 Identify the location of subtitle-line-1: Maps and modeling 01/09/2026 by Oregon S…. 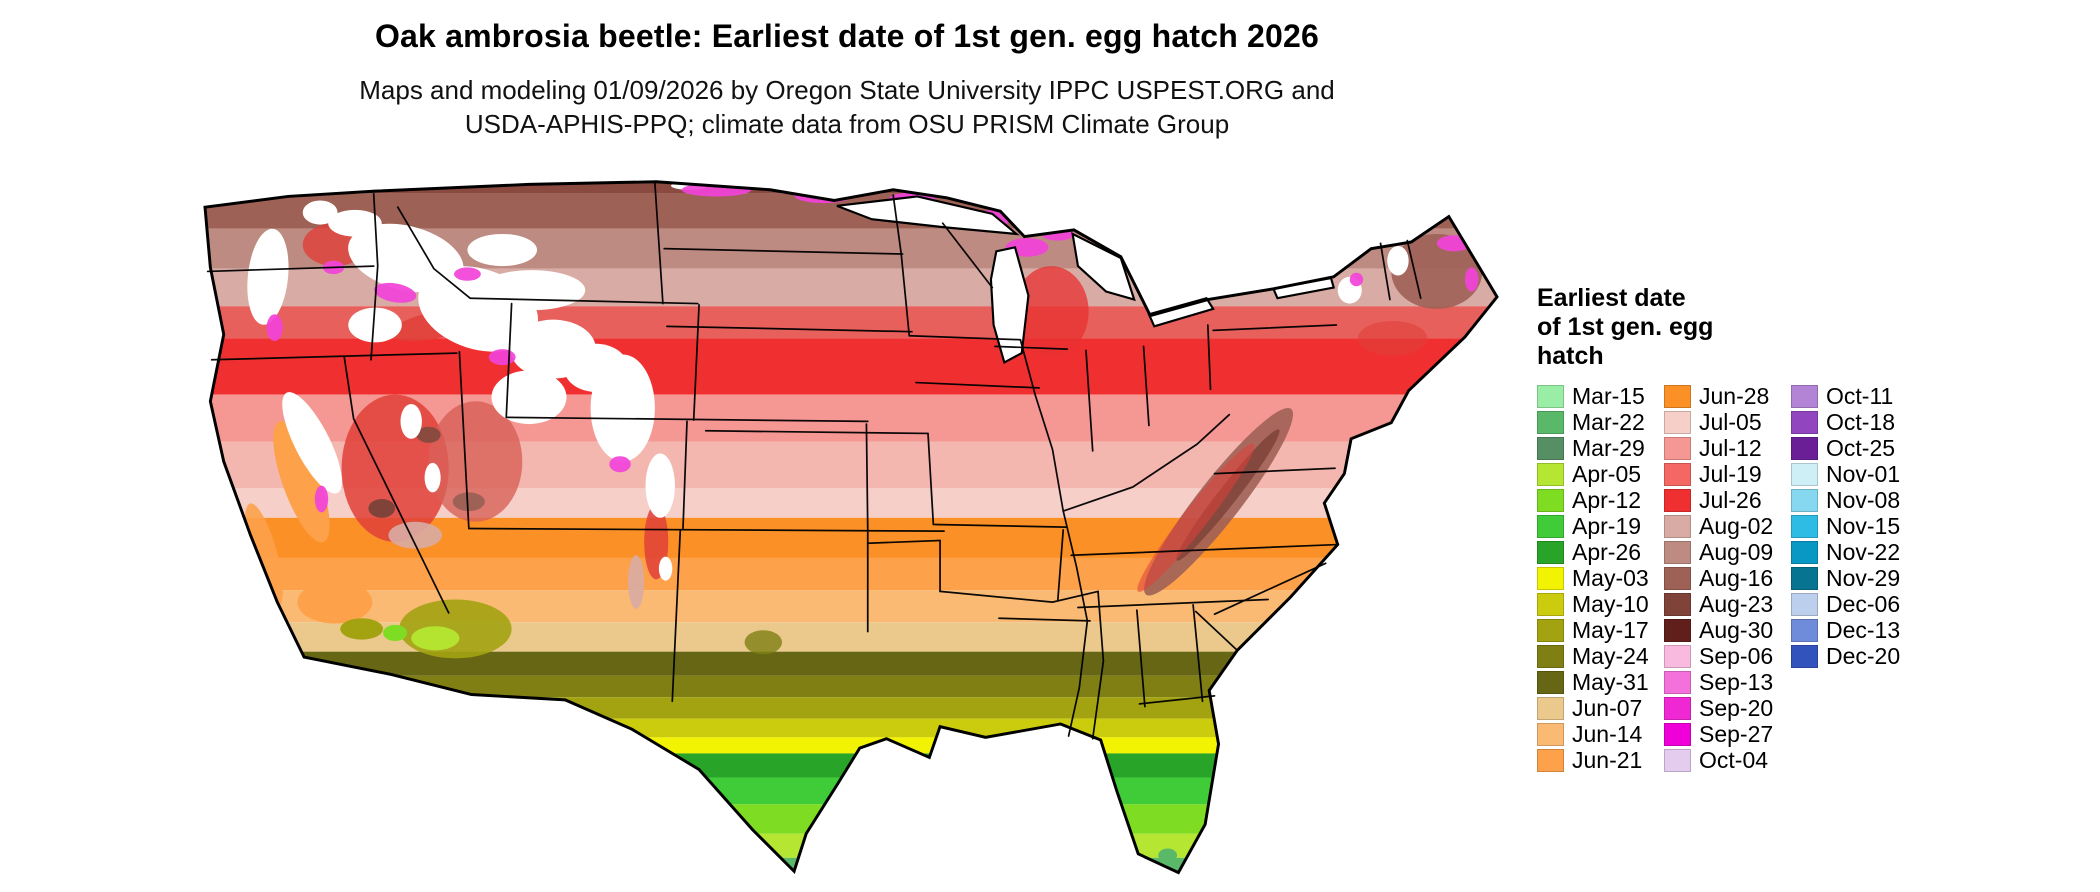
(847, 90).